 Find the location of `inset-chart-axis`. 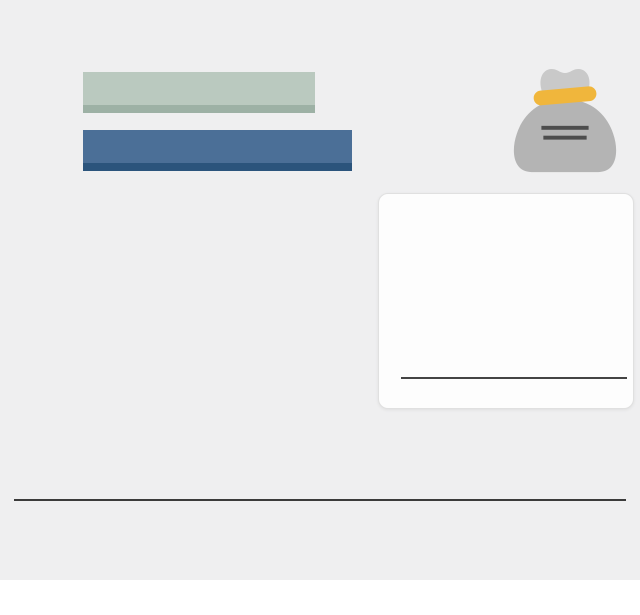

inset-chart-axis is located at coordinates (514, 378).